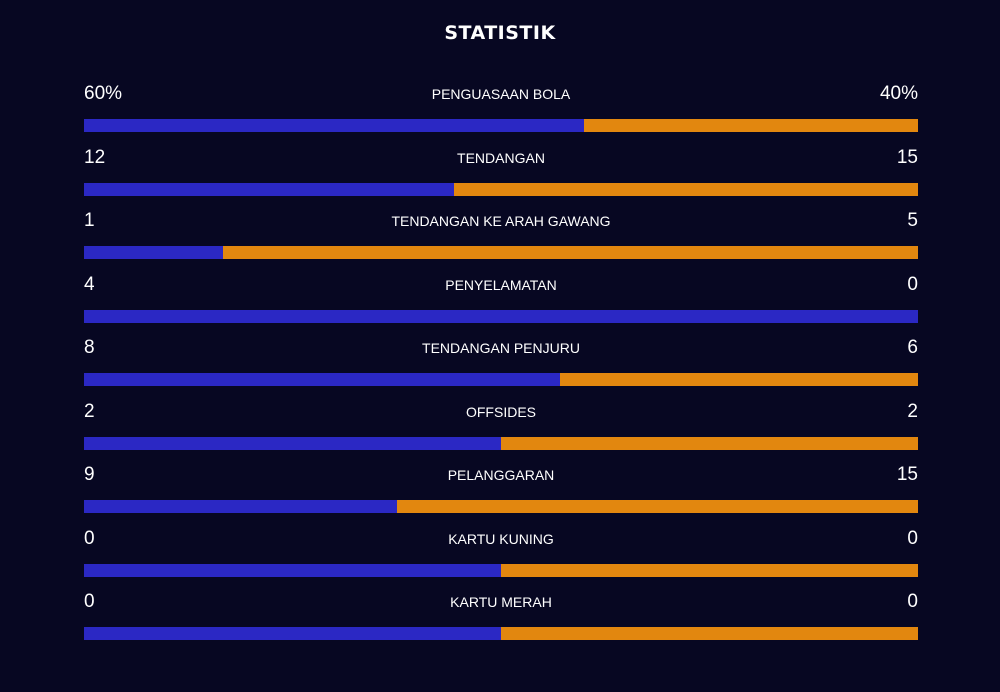 The height and width of the screenshot is (692, 1000). What do you see at coordinates (501, 239) in the screenshot?
I see `stat-row: 1 TENDANGAN KE ARAH GAWANG 5` at bounding box center [501, 239].